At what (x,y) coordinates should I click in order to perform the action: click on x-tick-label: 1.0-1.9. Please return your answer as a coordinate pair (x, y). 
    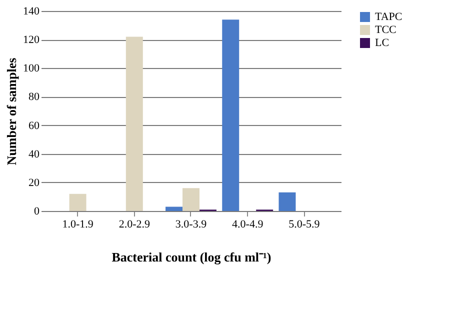
    Looking at the image, I should click on (78, 224).